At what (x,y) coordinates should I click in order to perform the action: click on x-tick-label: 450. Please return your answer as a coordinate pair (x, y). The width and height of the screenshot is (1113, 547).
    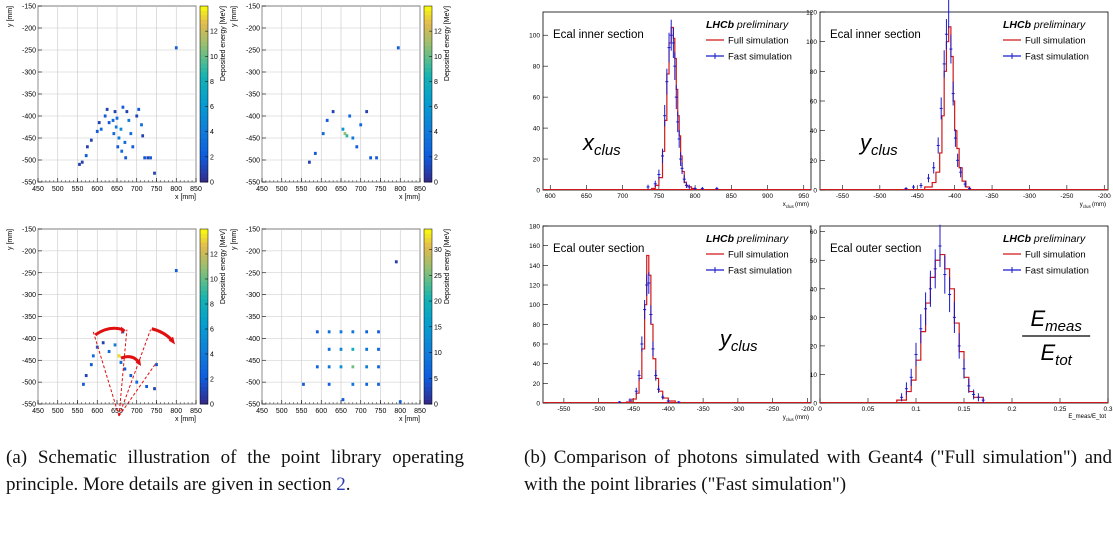
    Looking at the image, I should click on (262, 411).